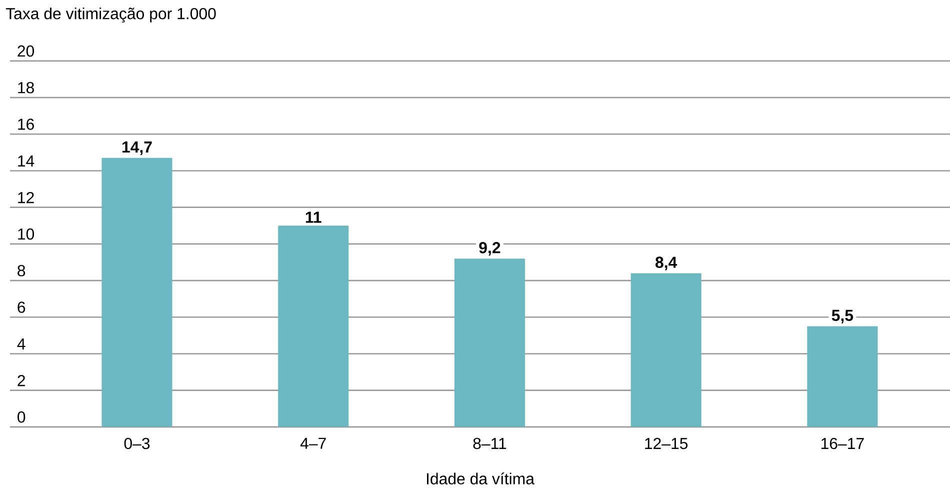  Describe the element at coordinates (22, 270) in the screenshot. I see `y-tick-label: 8` at that location.